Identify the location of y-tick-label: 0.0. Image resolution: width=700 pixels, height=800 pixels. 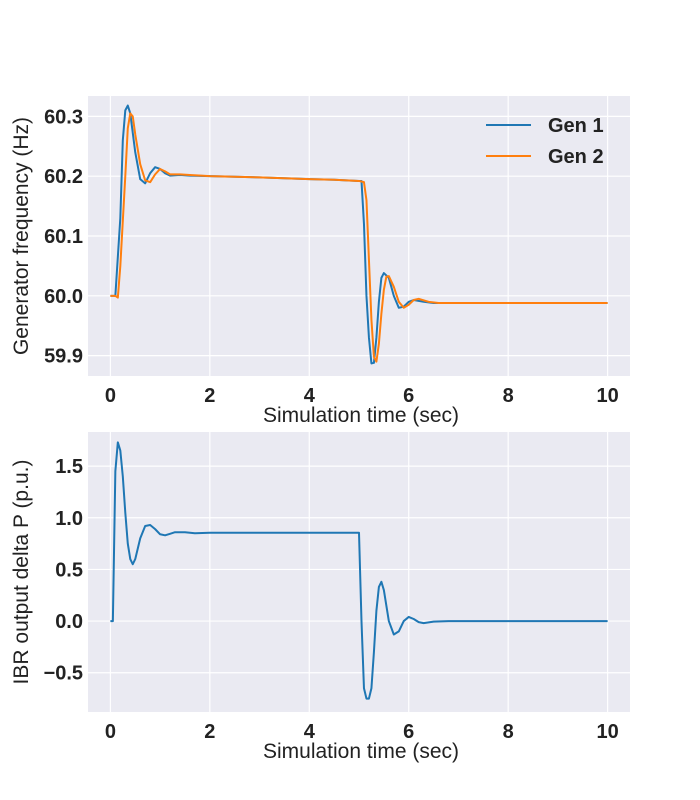
(69, 622).